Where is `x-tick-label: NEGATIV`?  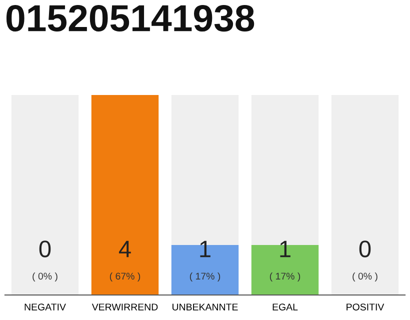
x-tick-label: NEGATIV is located at coordinates (45, 307).